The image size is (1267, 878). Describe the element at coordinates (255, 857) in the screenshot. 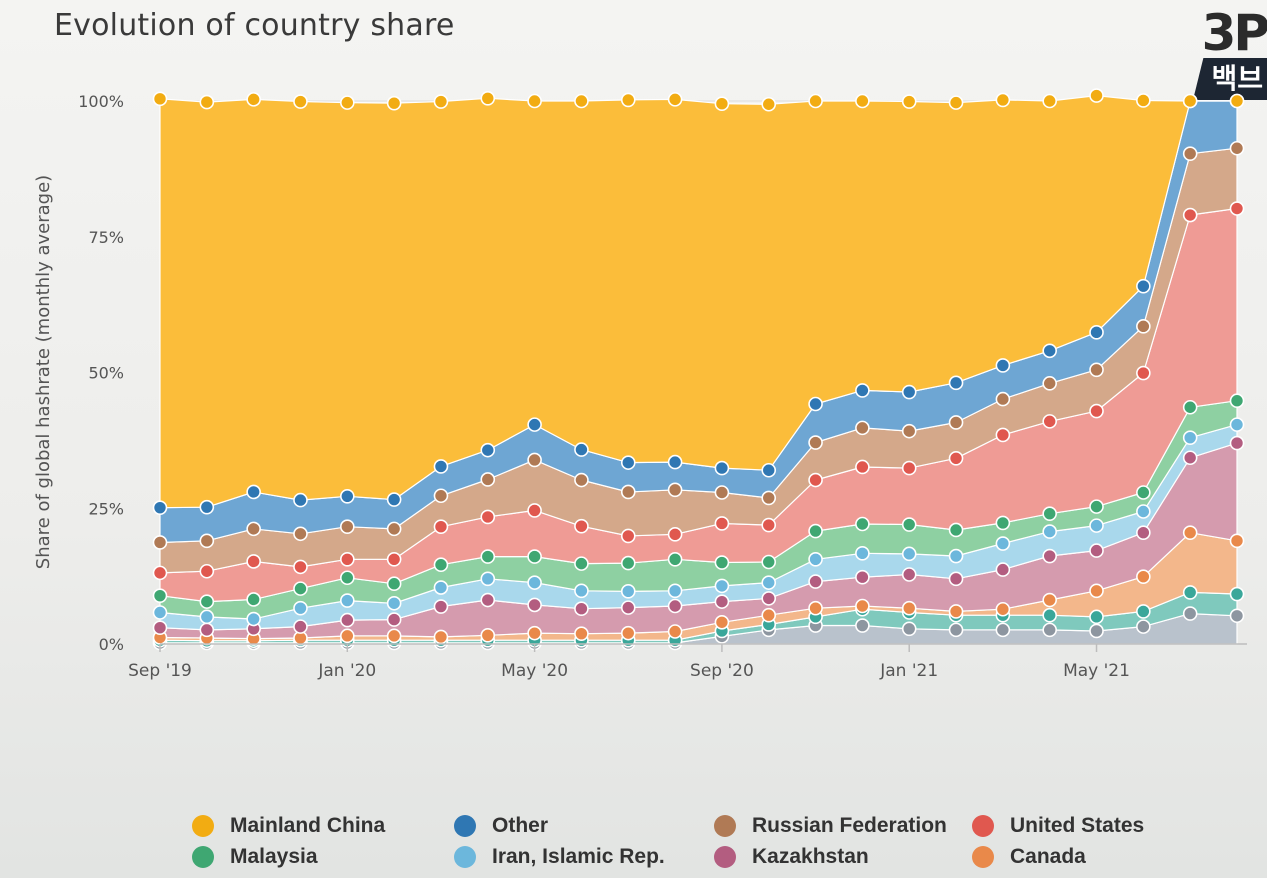

I see `legend-item: Malaysia` at that location.